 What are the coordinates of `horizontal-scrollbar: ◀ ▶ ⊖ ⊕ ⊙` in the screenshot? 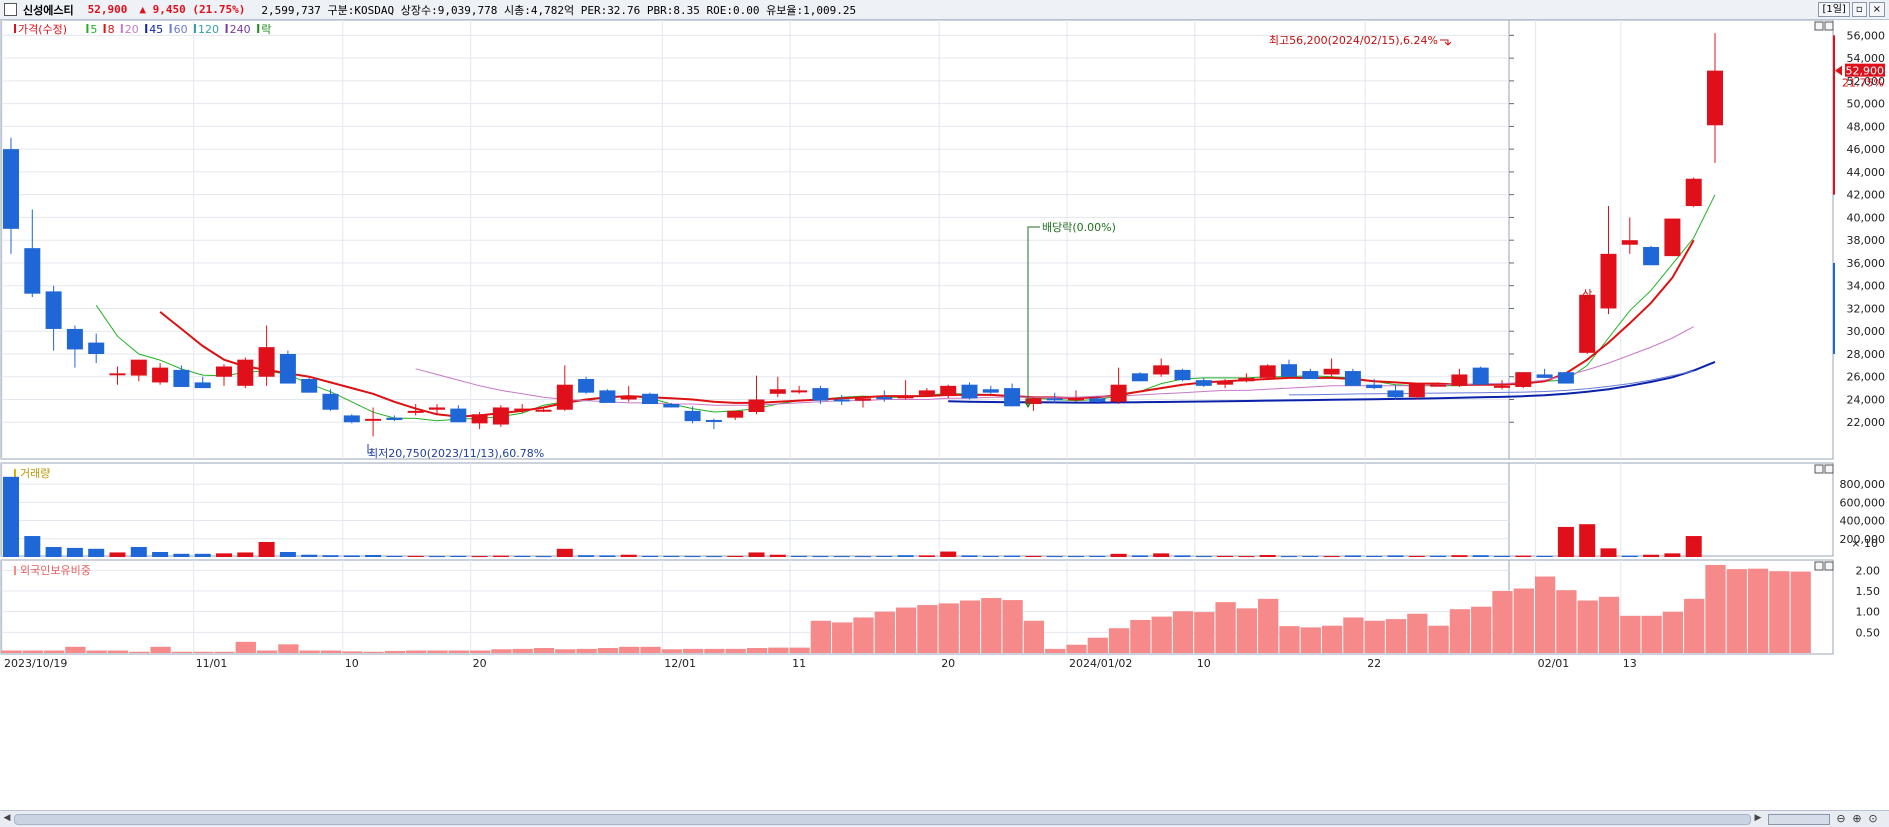 It's located at (944, 818).